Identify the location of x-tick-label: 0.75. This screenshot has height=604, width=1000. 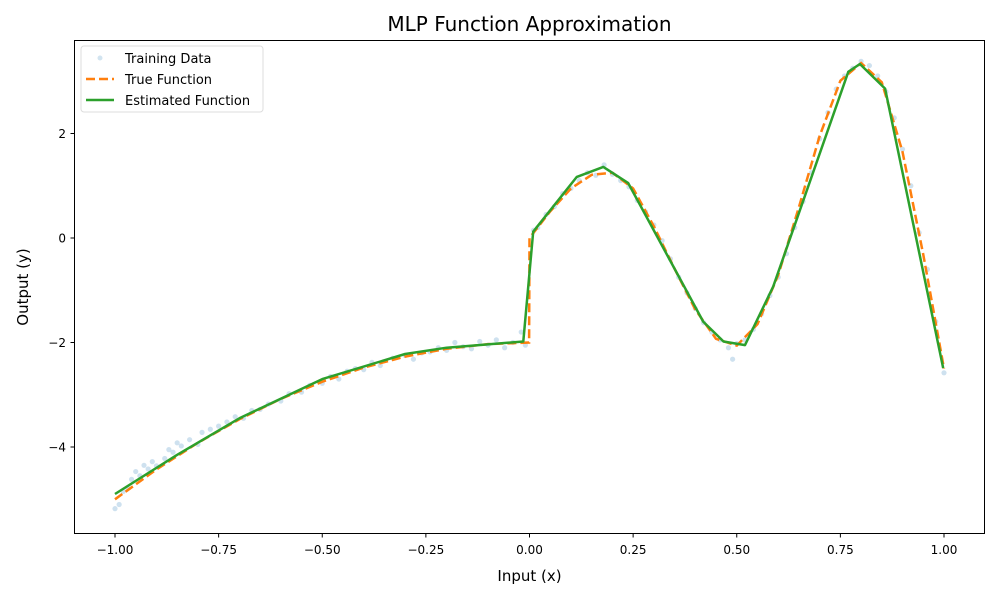
(840, 550).